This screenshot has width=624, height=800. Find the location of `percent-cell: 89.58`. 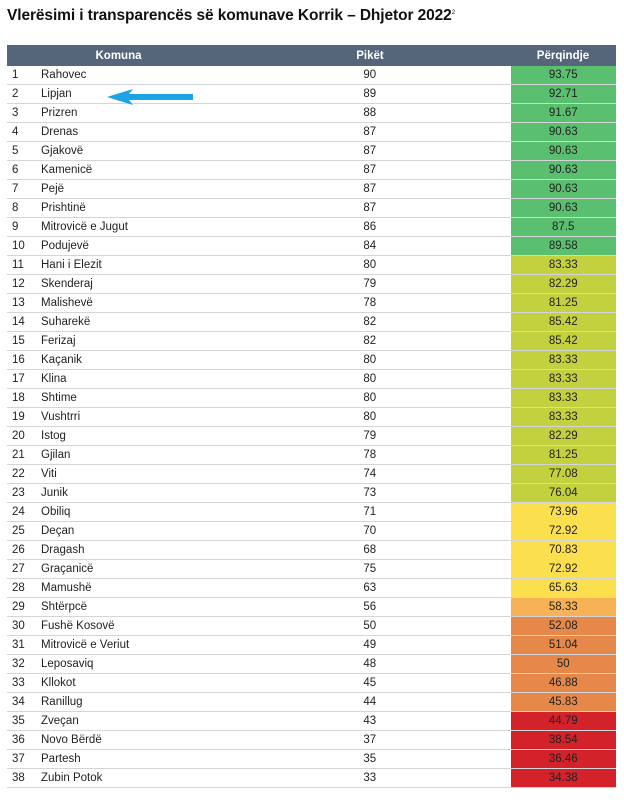

percent-cell: 89.58 is located at coordinates (562, 246).